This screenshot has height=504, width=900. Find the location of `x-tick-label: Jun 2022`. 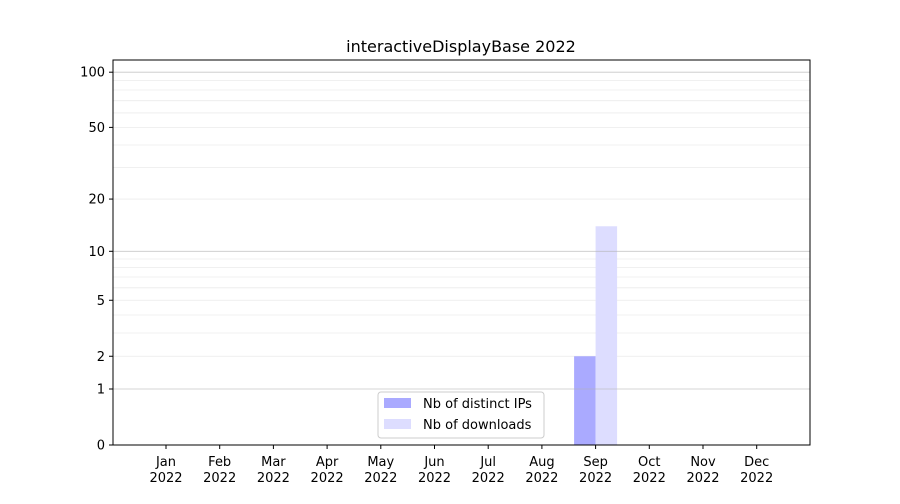

x-tick-label: Jun 2022 is located at coordinates (434, 470).